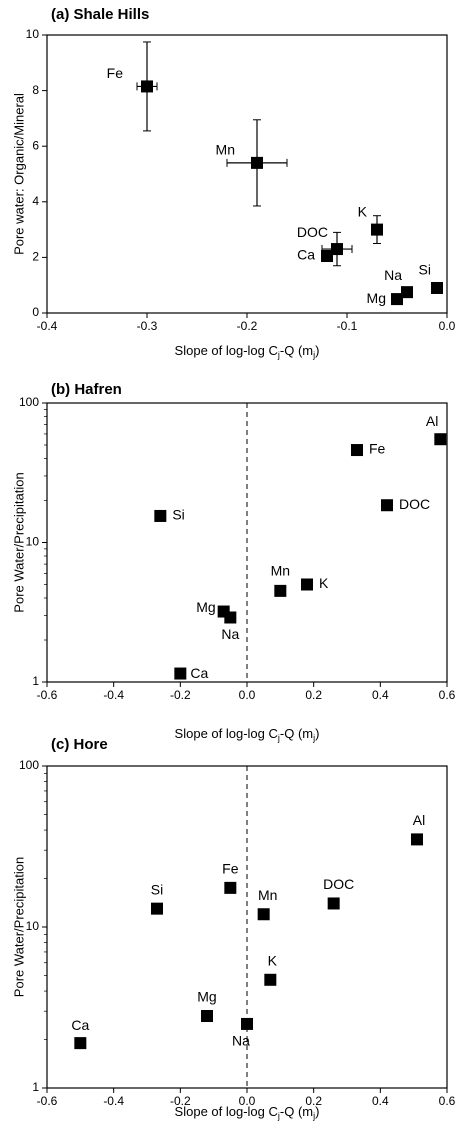  Describe the element at coordinates (80, 1025) in the screenshot. I see `point-label: Ca` at that location.